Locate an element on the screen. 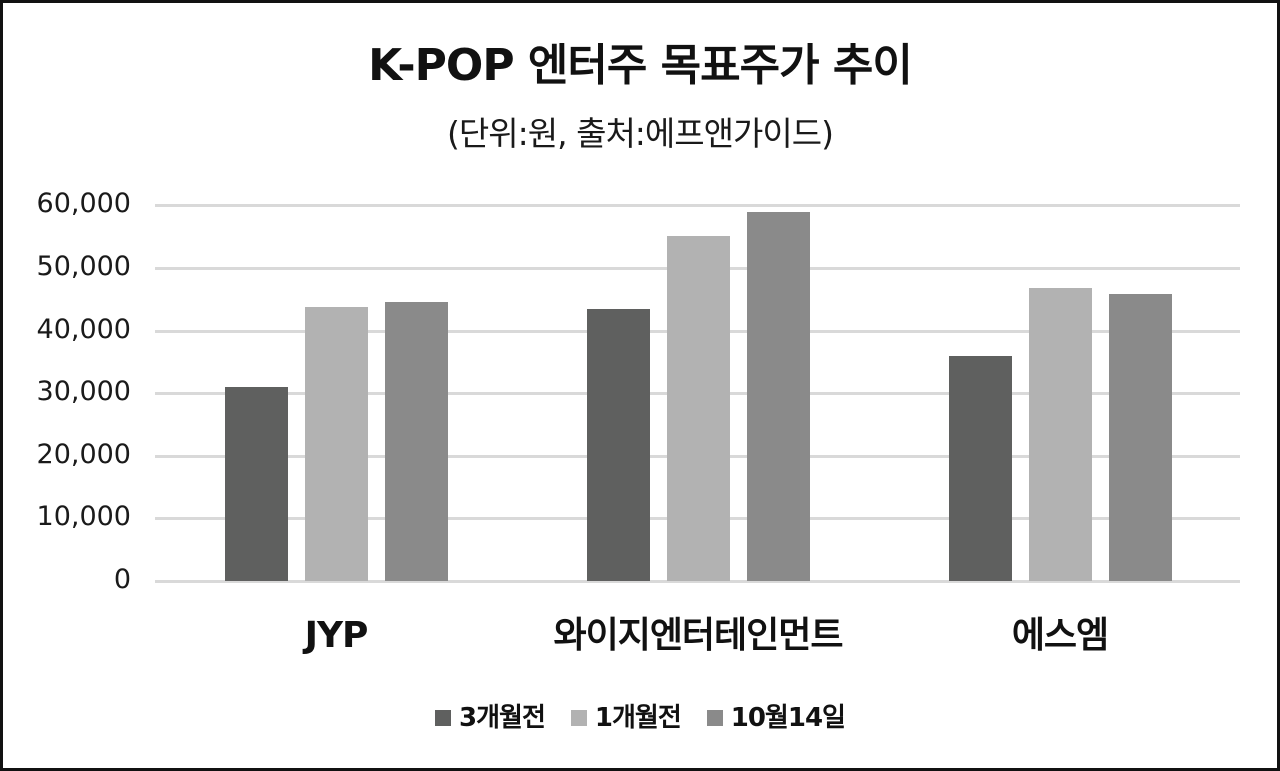  legend-item-3months: 3개월전 is located at coordinates (490, 718).